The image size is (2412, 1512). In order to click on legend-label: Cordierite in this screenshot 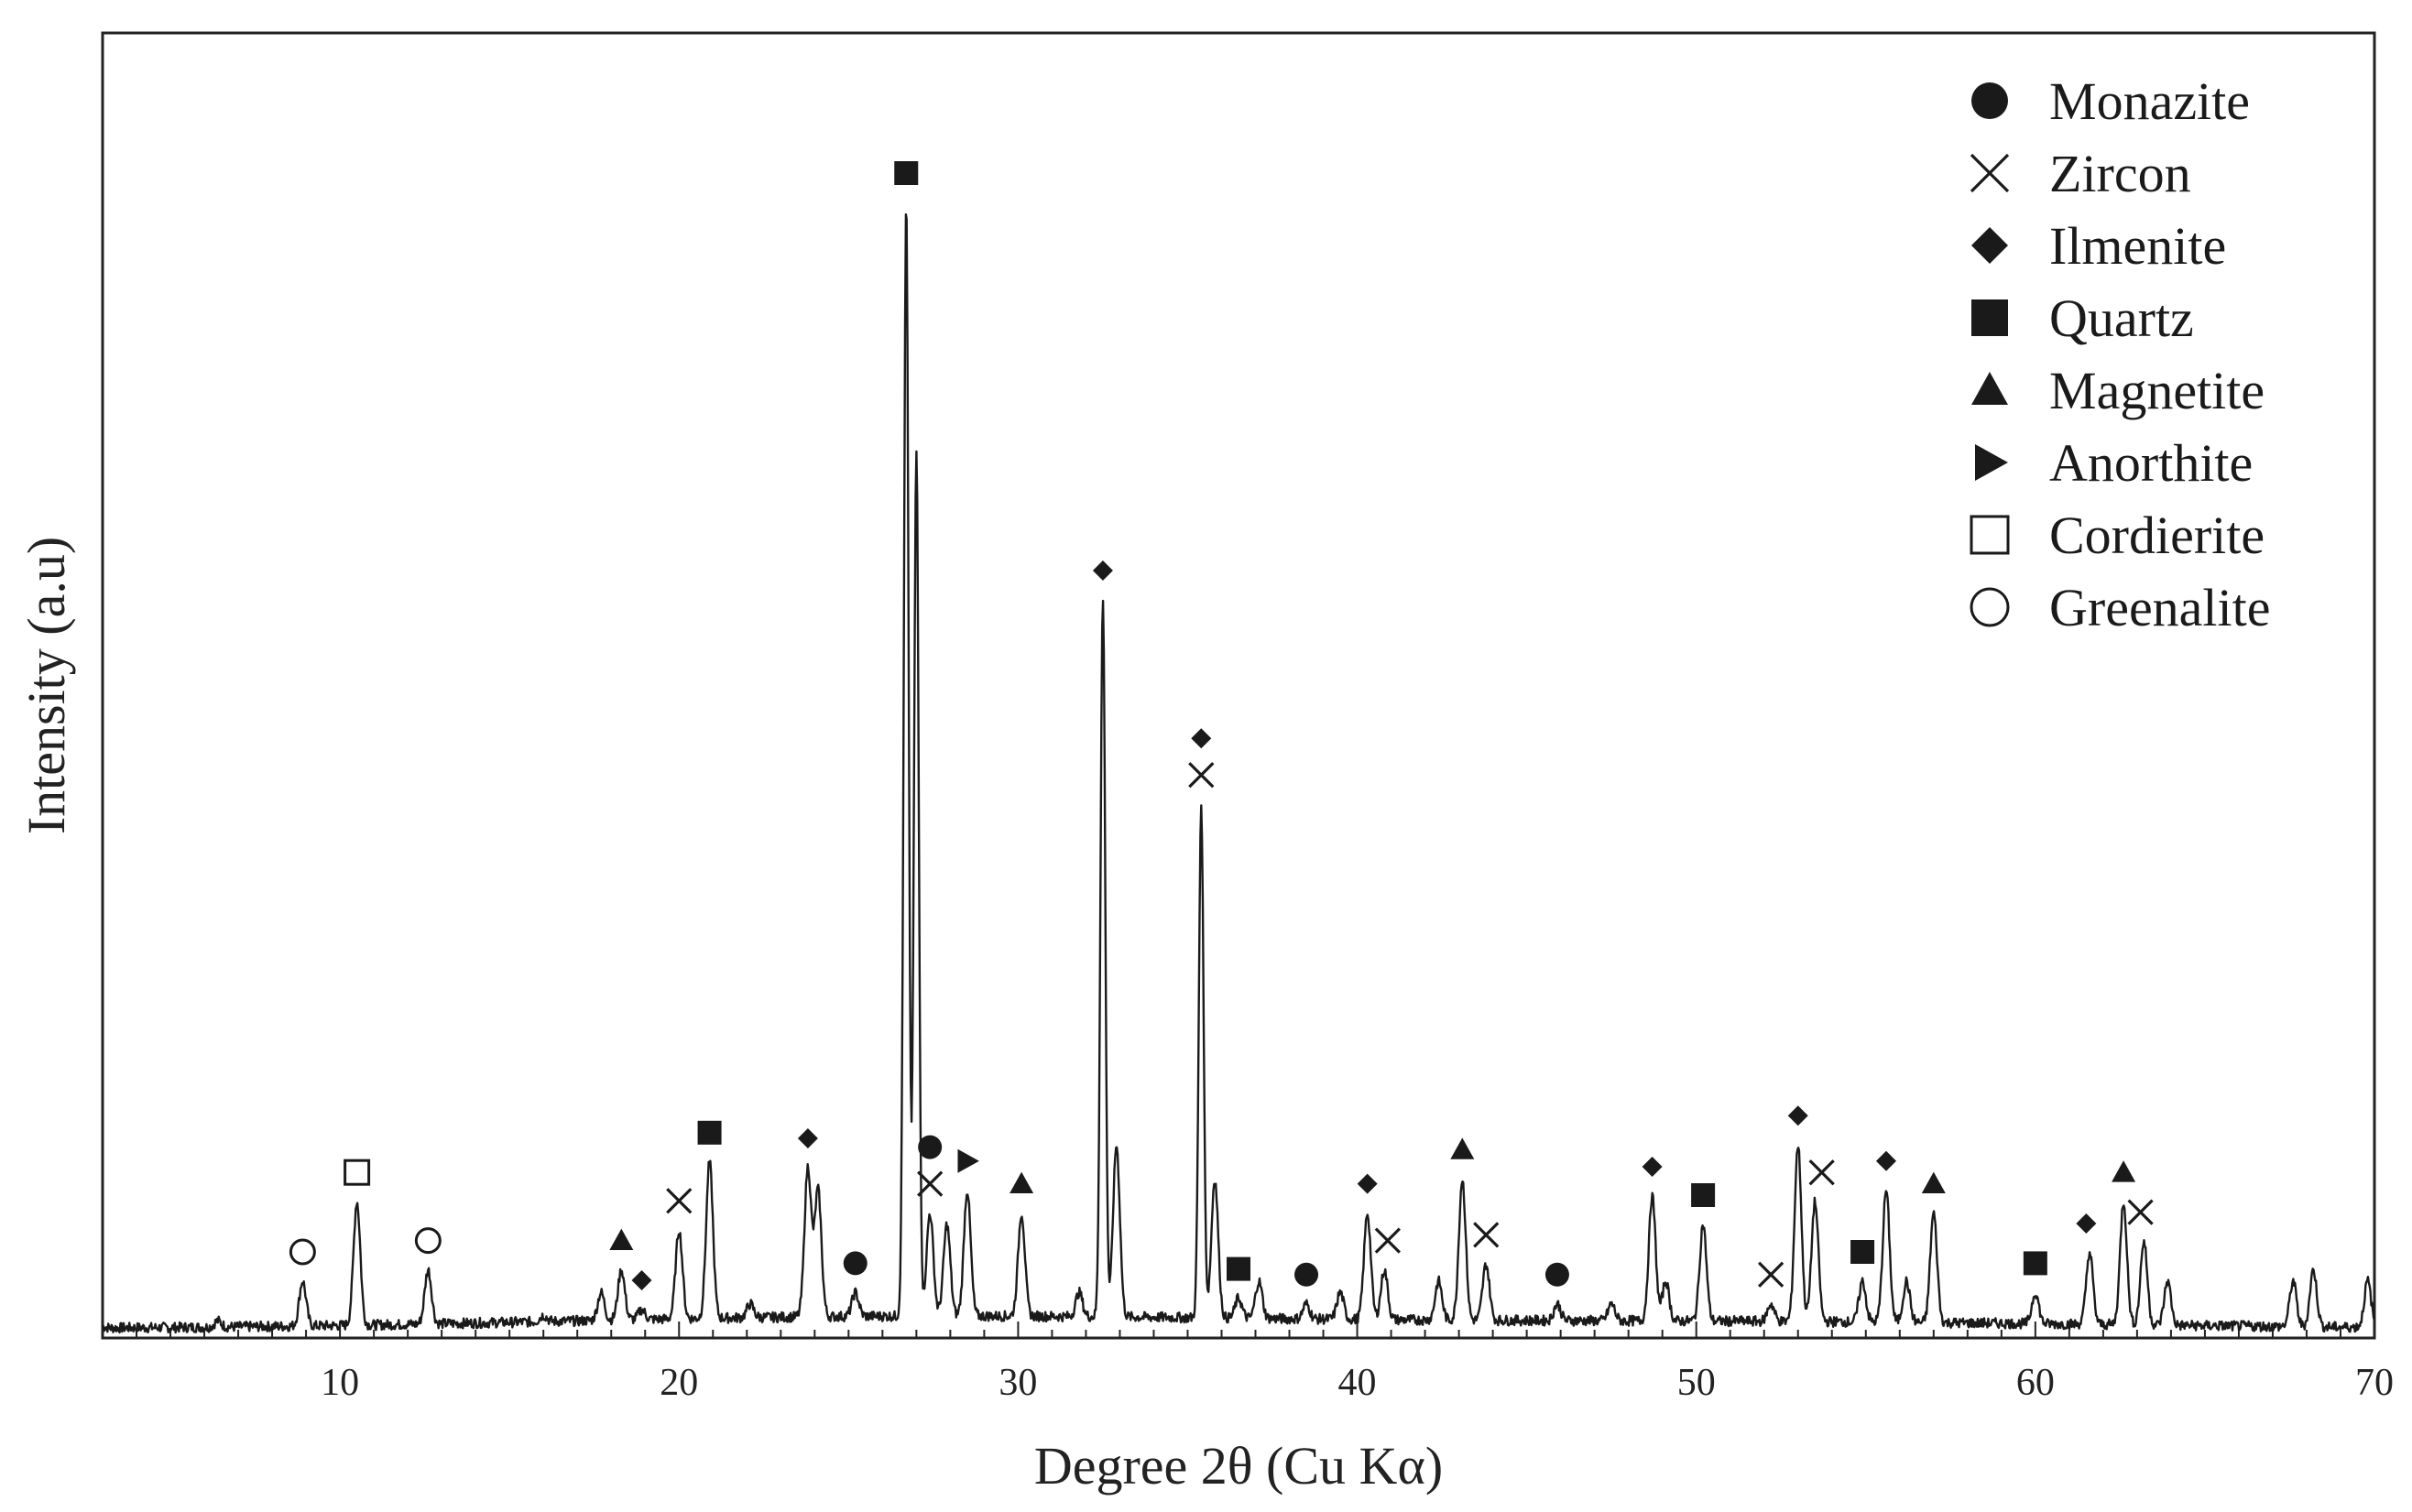, I will do `click(2157, 535)`.